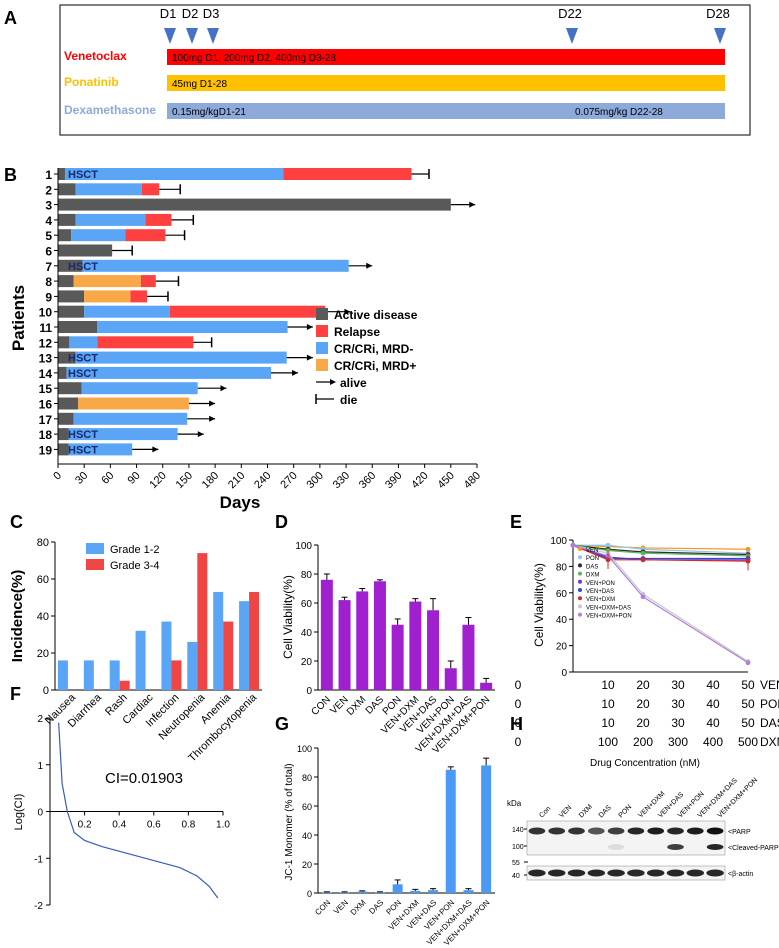  What do you see at coordinates (48, 267) in the screenshot?
I see `patient-id: 7` at bounding box center [48, 267].